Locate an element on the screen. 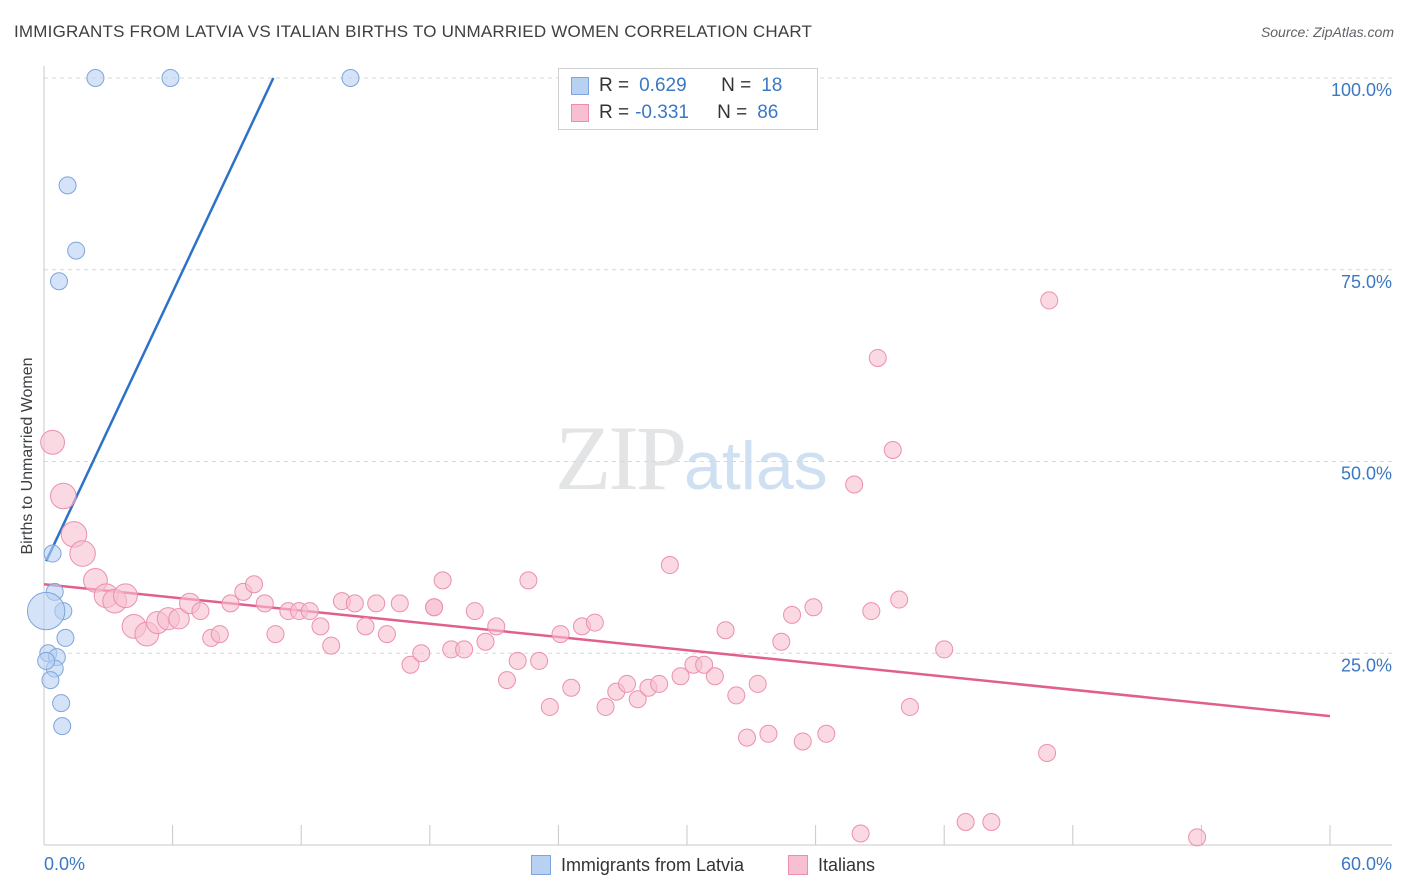  watermark-atlas: atlas is located at coordinates (756, 466).